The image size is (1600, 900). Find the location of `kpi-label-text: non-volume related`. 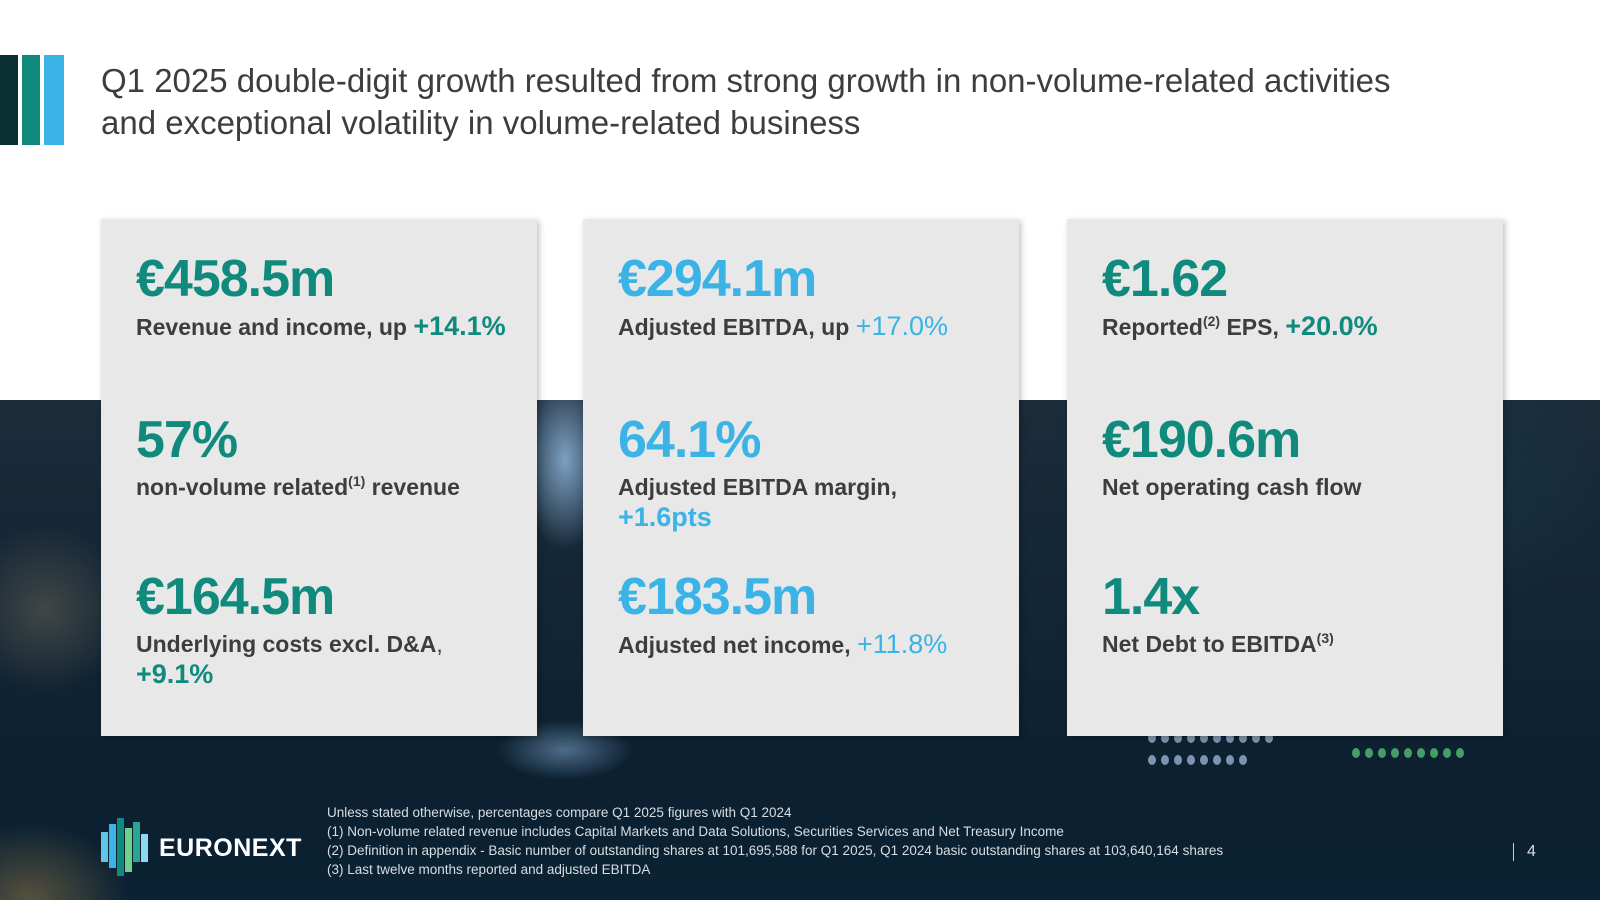

kpi-label-text: non-volume related is located at coordinates (242, 487).